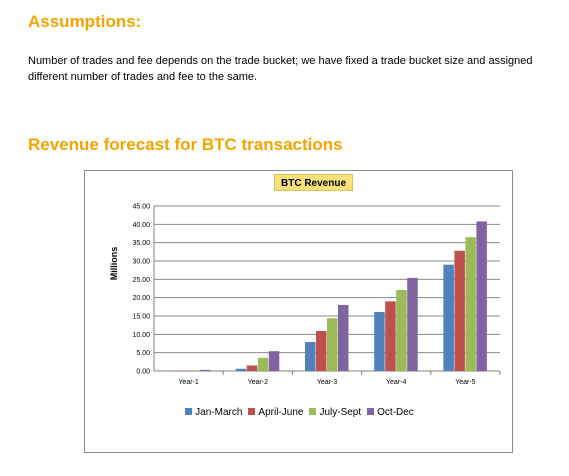  What do you see at coordinates (143, 372) in the screenshot?
I see `y-tick-label: 0.00` at bounding box center [143, 372].